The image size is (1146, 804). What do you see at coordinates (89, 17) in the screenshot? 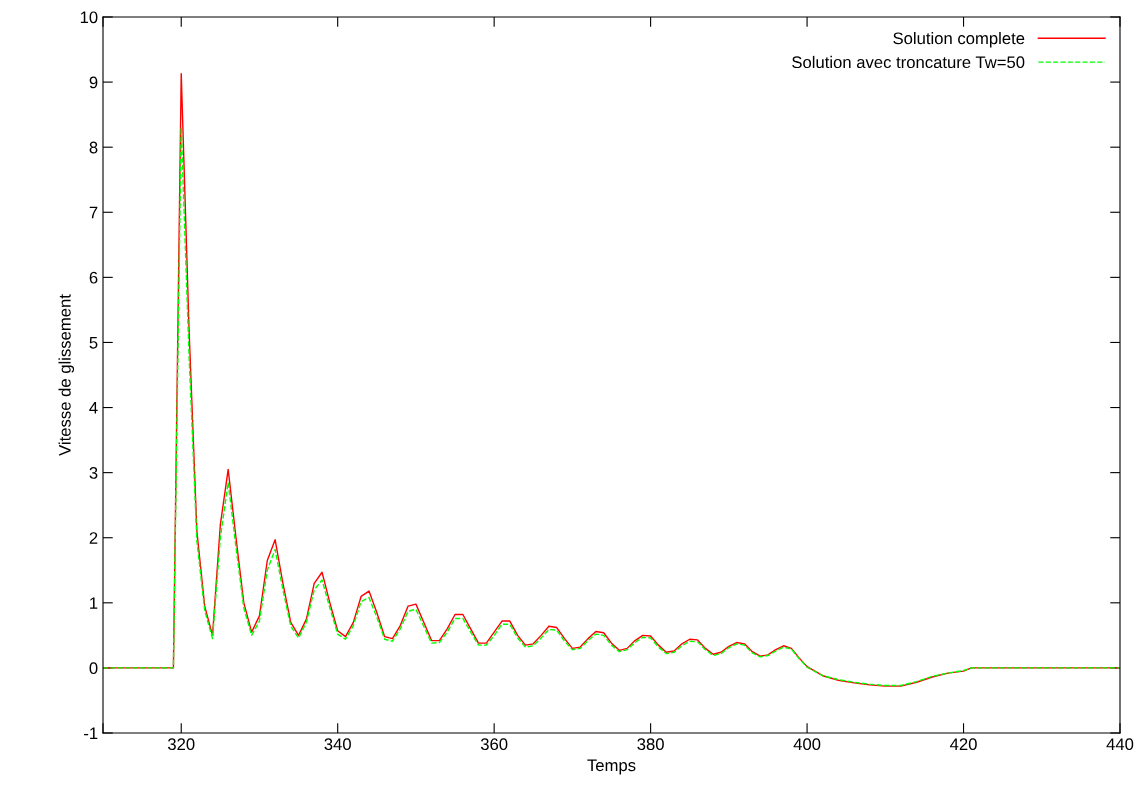
I see `y-tick-label: 10` at bounding box center [89, 17].